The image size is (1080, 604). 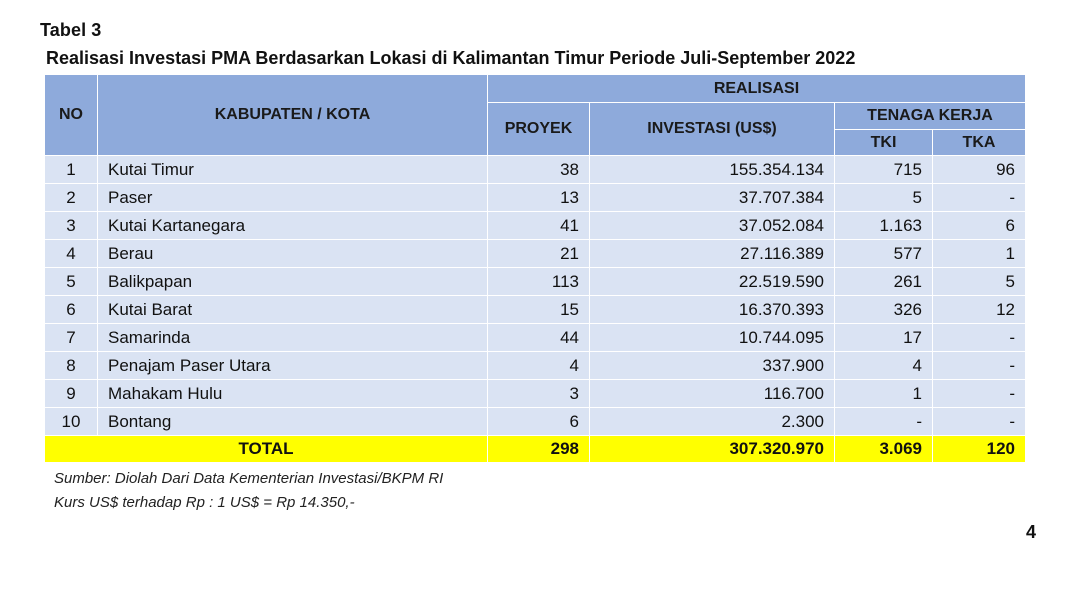 I want to click on cell-region: Kutai Kartanegara, so click(x=292, y=225).